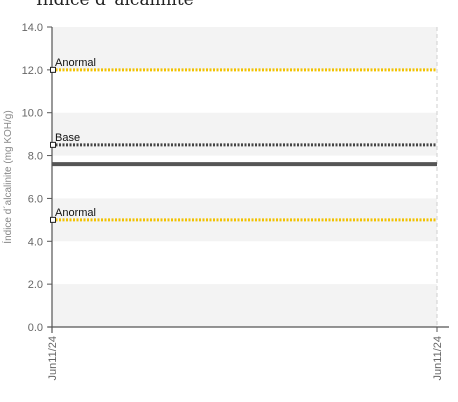 This screenshot has height=402, width=458. Describe the element at coordinates (35, 157) in the screenshot. I see `y-tick-label: 8.0` at that location.